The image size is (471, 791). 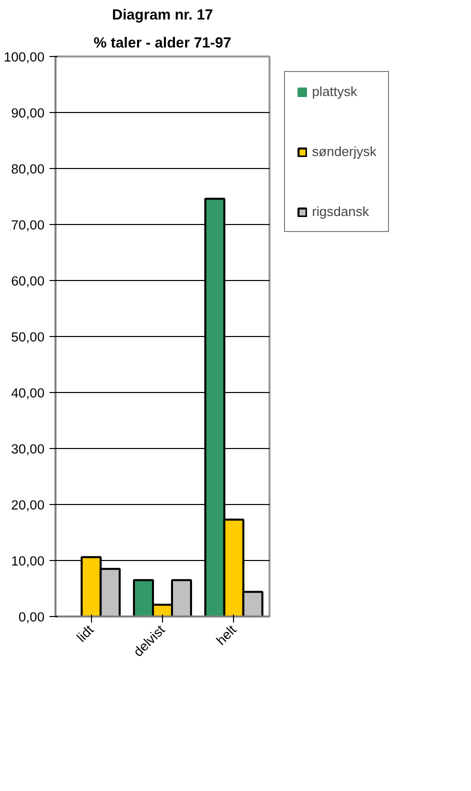 I want to click on chart-subtitle: % taler - alder 71-97, so click(x=163, y=44).